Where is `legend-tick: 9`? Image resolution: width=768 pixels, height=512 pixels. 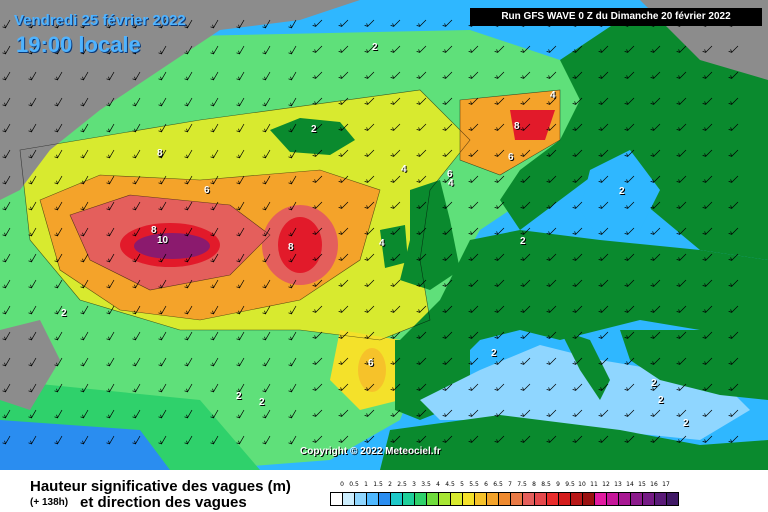
legend-tick: 9 is located at coordinates (558, 484).